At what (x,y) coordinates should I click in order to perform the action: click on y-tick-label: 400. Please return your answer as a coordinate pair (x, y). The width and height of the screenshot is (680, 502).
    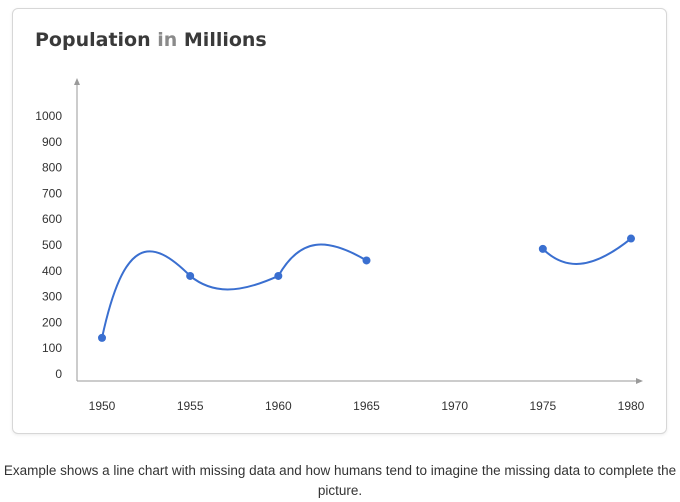
    Looking at the image, I should click on (52, 271).